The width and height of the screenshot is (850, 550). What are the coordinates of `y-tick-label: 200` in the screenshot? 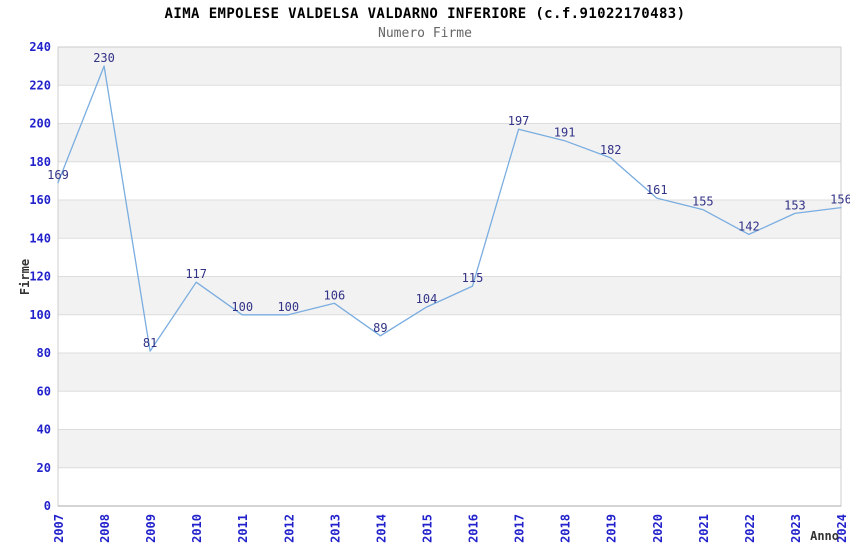 It's located at (40, 124).